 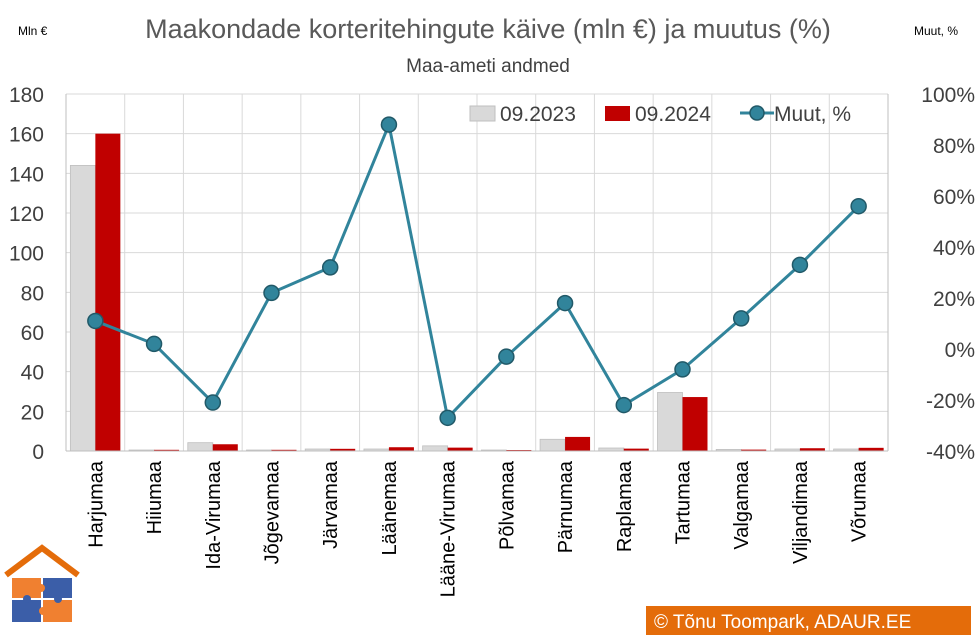 I want to click on left-tick-label: 100, so click(x=26, y=254).